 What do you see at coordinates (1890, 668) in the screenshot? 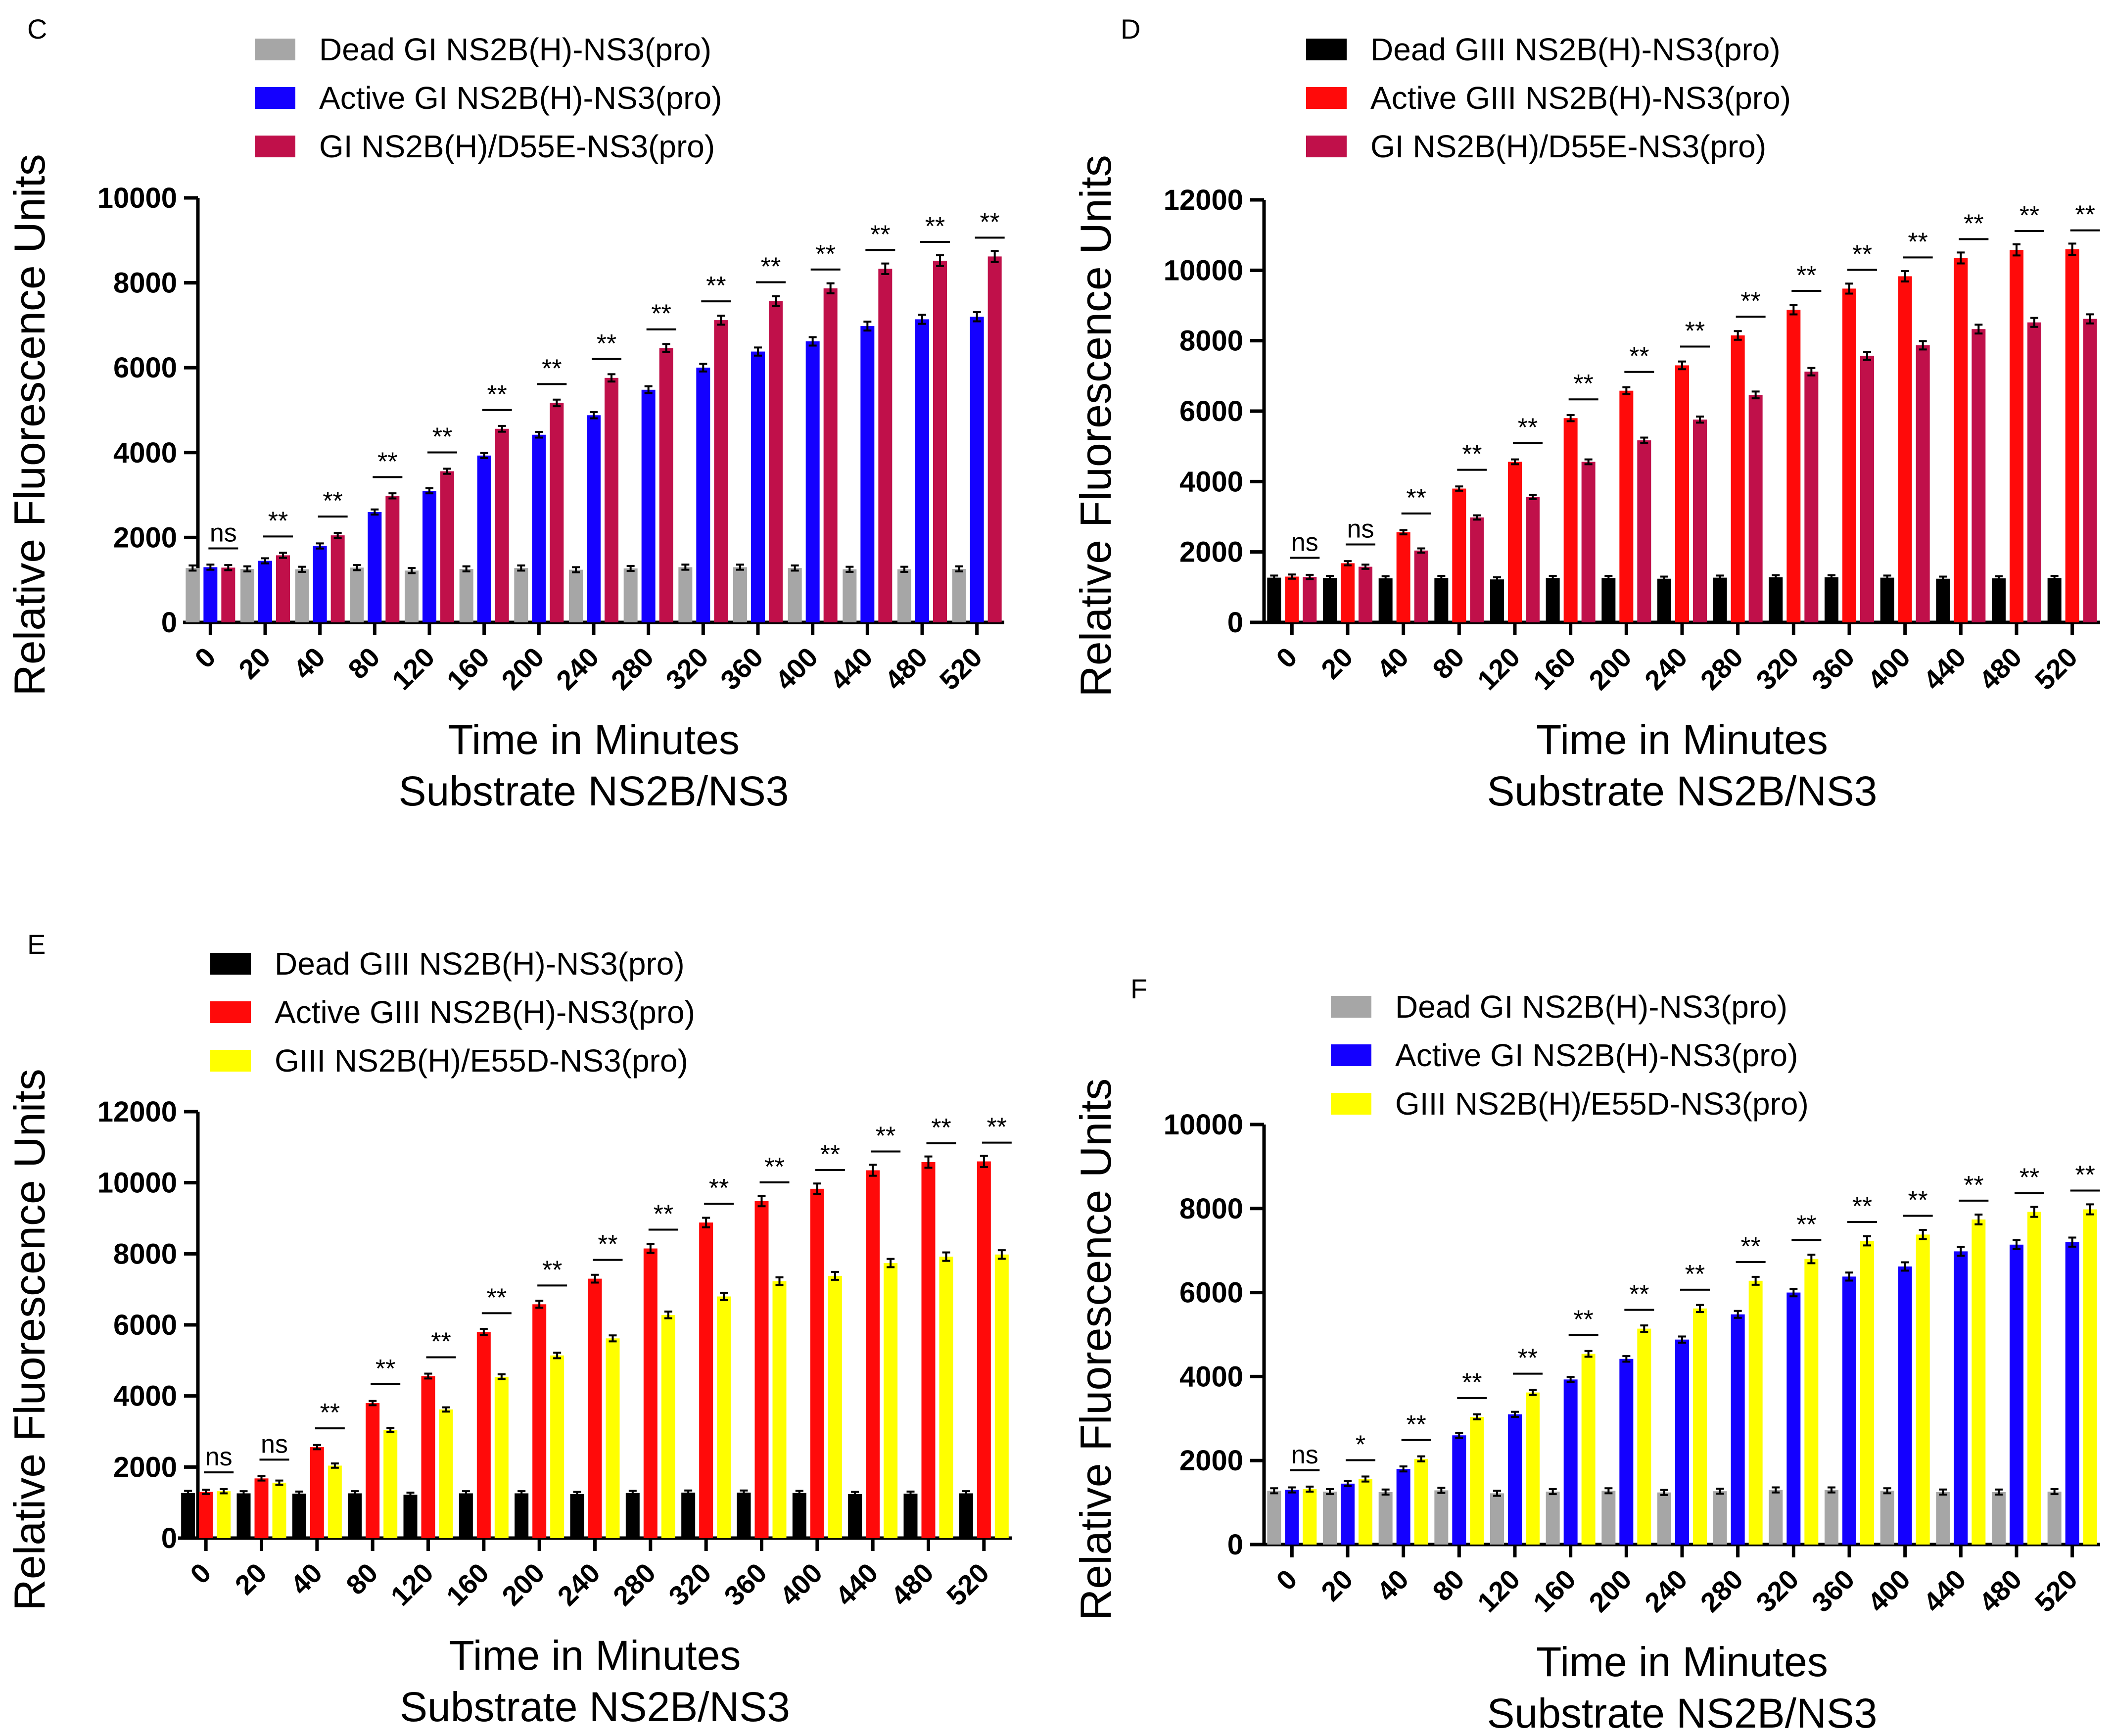
I see `x-tick-label: 400` at bounding box center [1890, 668].